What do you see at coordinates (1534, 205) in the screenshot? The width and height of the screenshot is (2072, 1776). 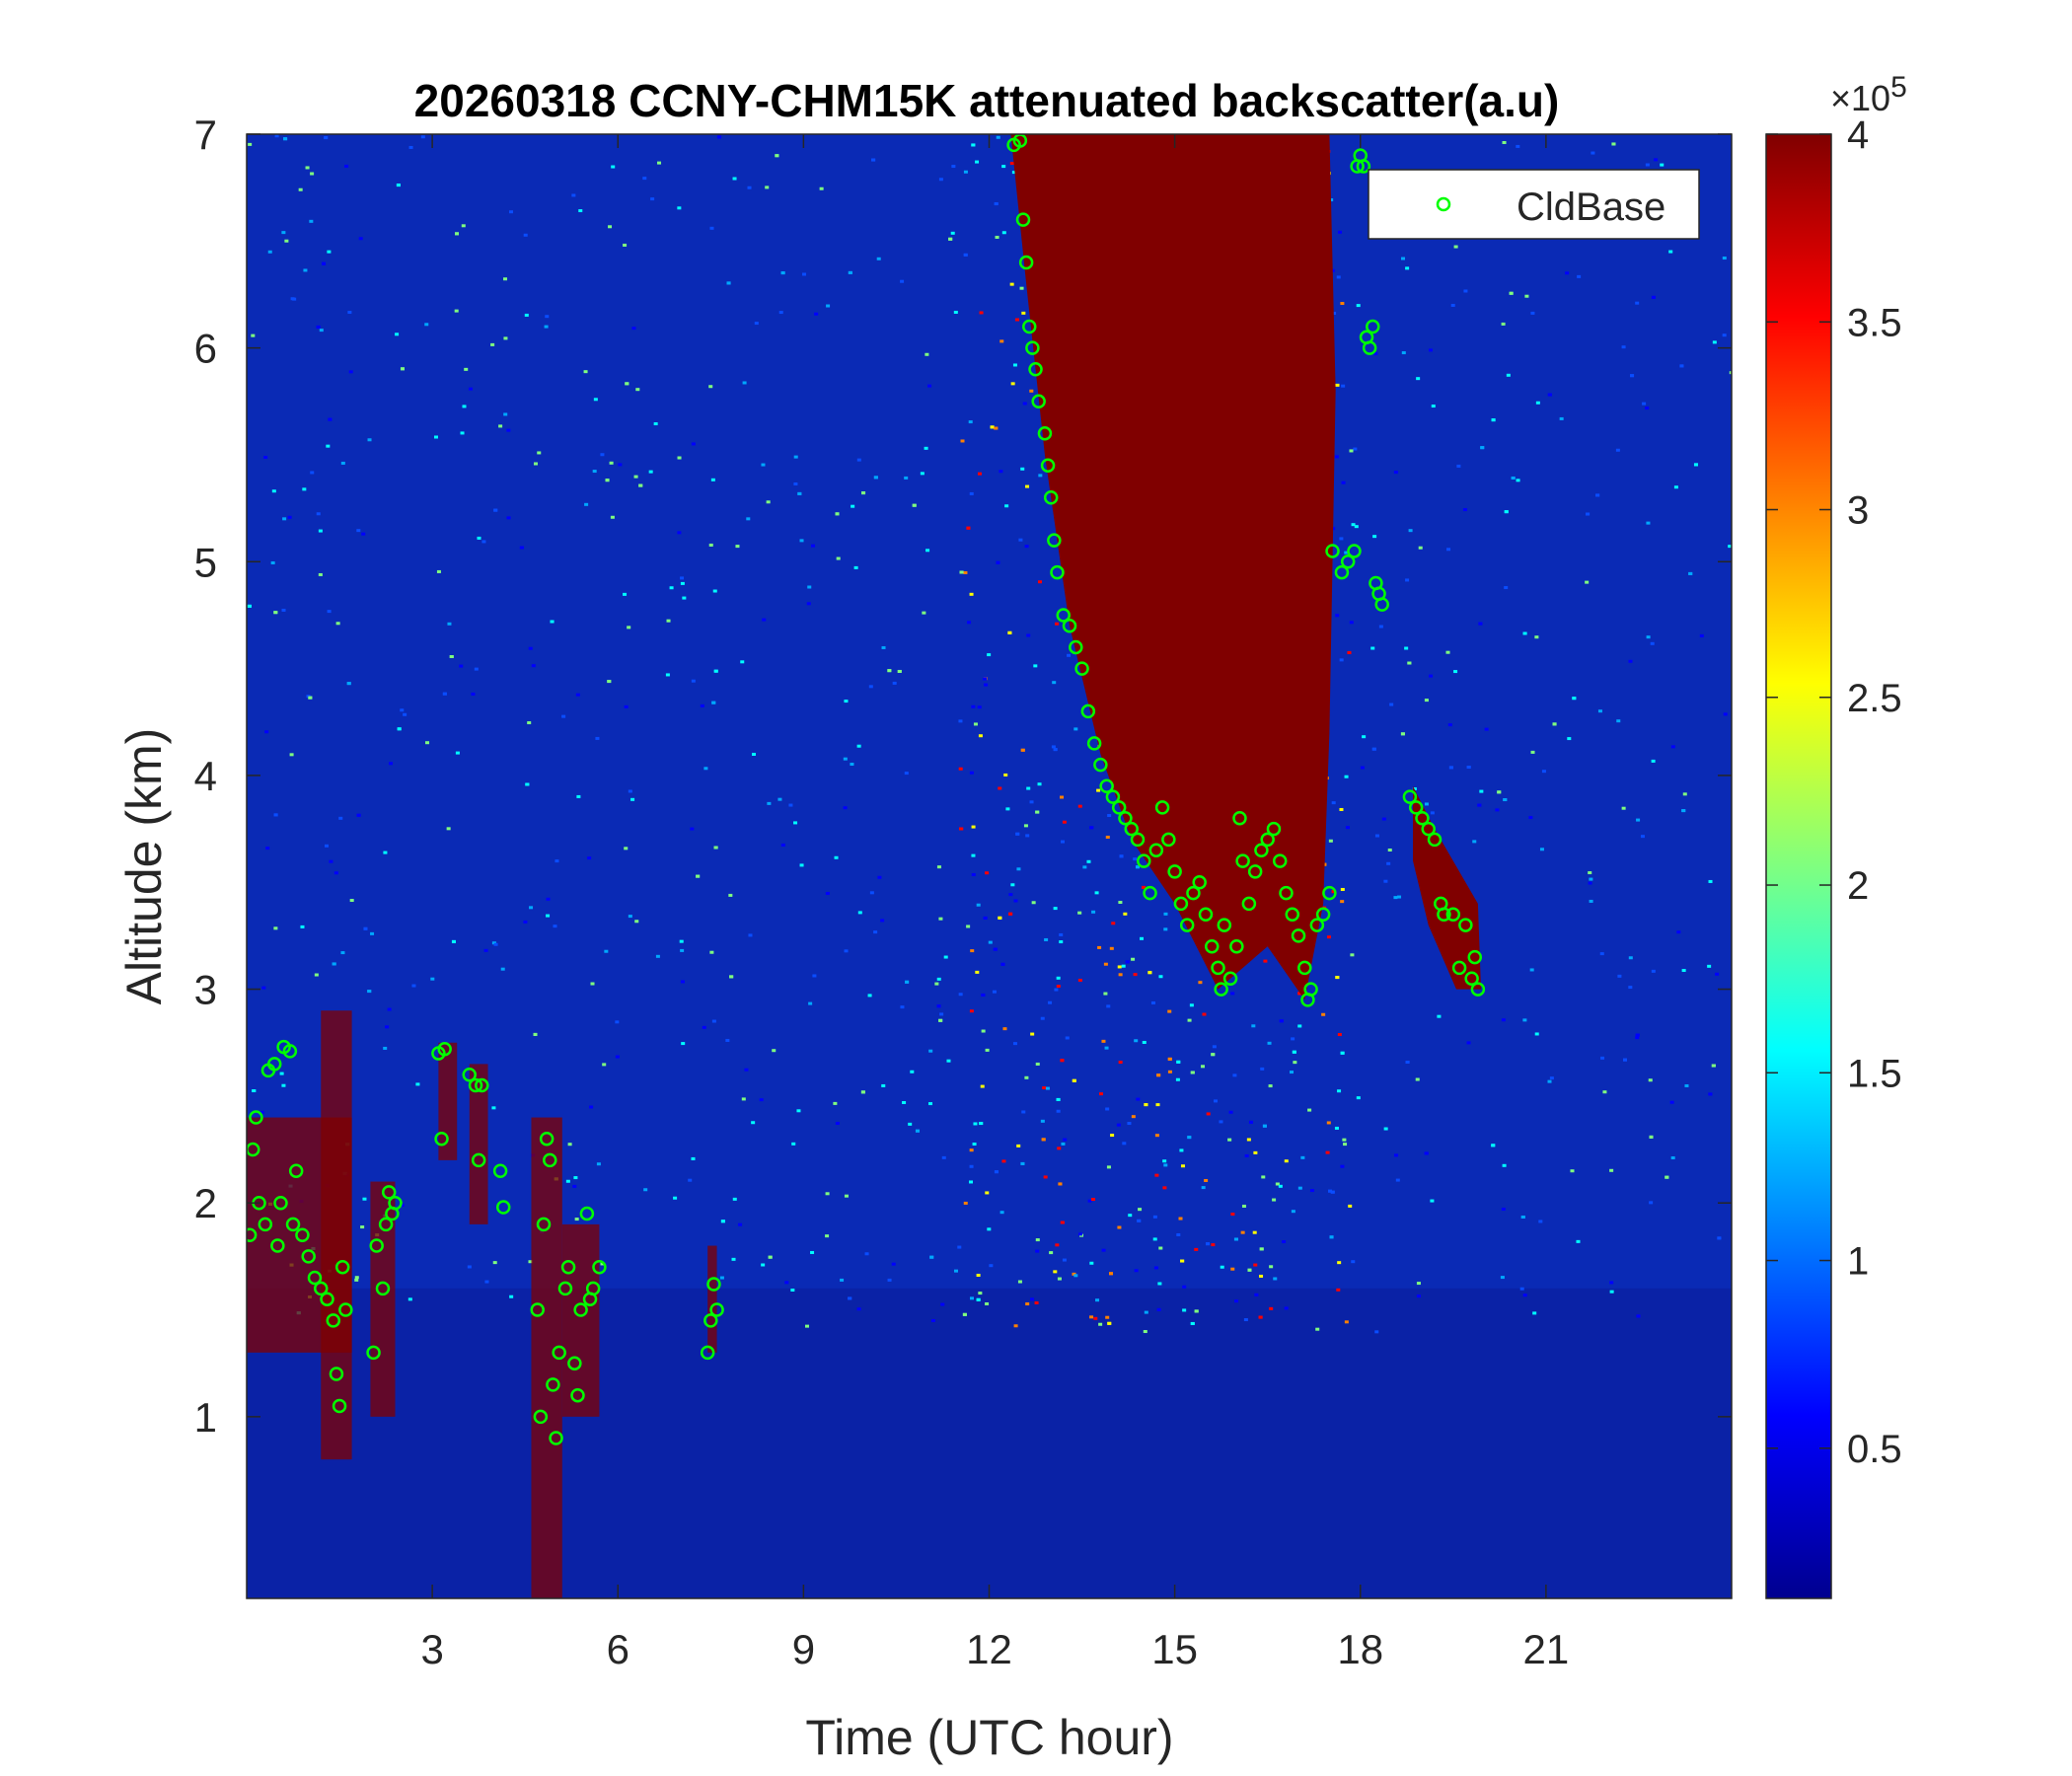 I see `legend: CldBase` at bounding box center [1534, 205].